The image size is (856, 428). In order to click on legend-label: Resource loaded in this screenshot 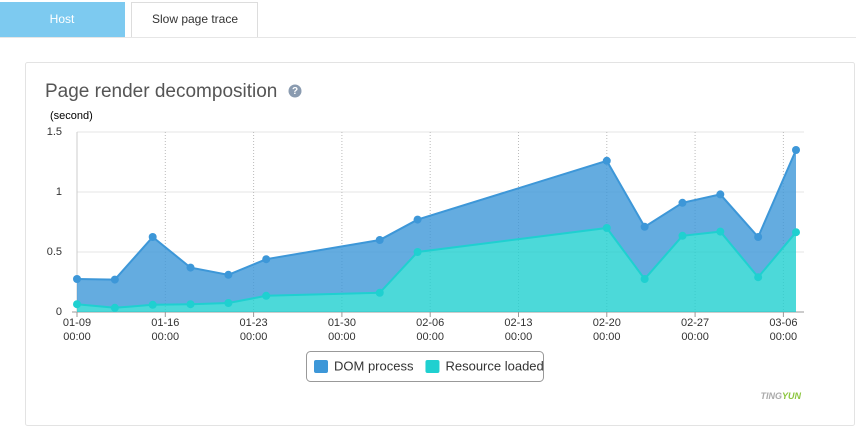, I will do `click(494, 365)`.